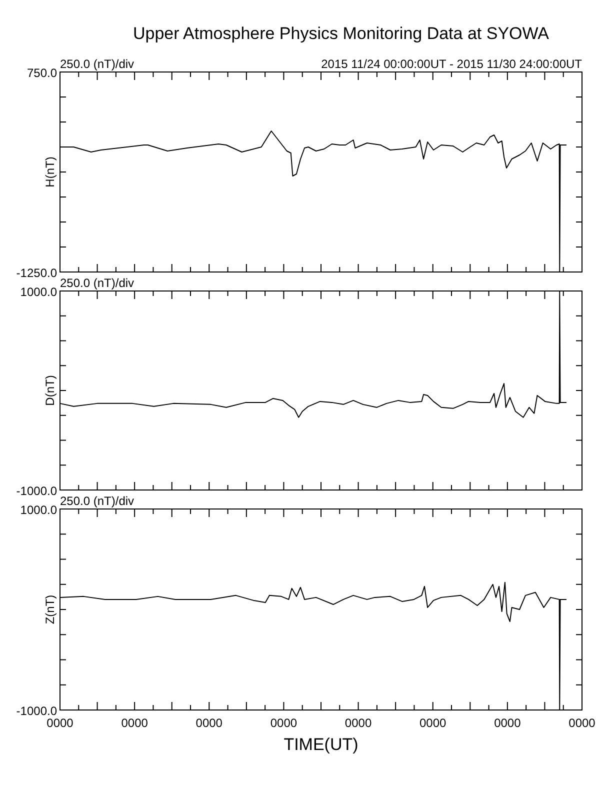 This screenshot has height=792, width=612. I want to click on chart-title: Upper Atmosphere Physics Monitoring Data at SYOWA, so click(341, 33).